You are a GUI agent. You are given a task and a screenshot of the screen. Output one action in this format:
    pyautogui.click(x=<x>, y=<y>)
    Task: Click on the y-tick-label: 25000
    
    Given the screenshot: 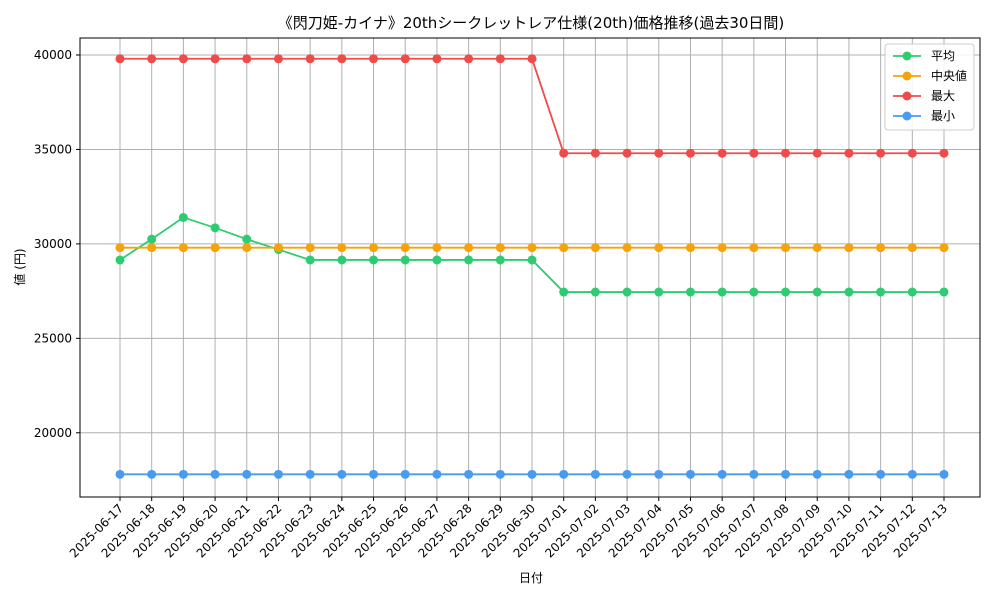 What is the action you would take?
    pyautogui.click(x=53, y=338)
    